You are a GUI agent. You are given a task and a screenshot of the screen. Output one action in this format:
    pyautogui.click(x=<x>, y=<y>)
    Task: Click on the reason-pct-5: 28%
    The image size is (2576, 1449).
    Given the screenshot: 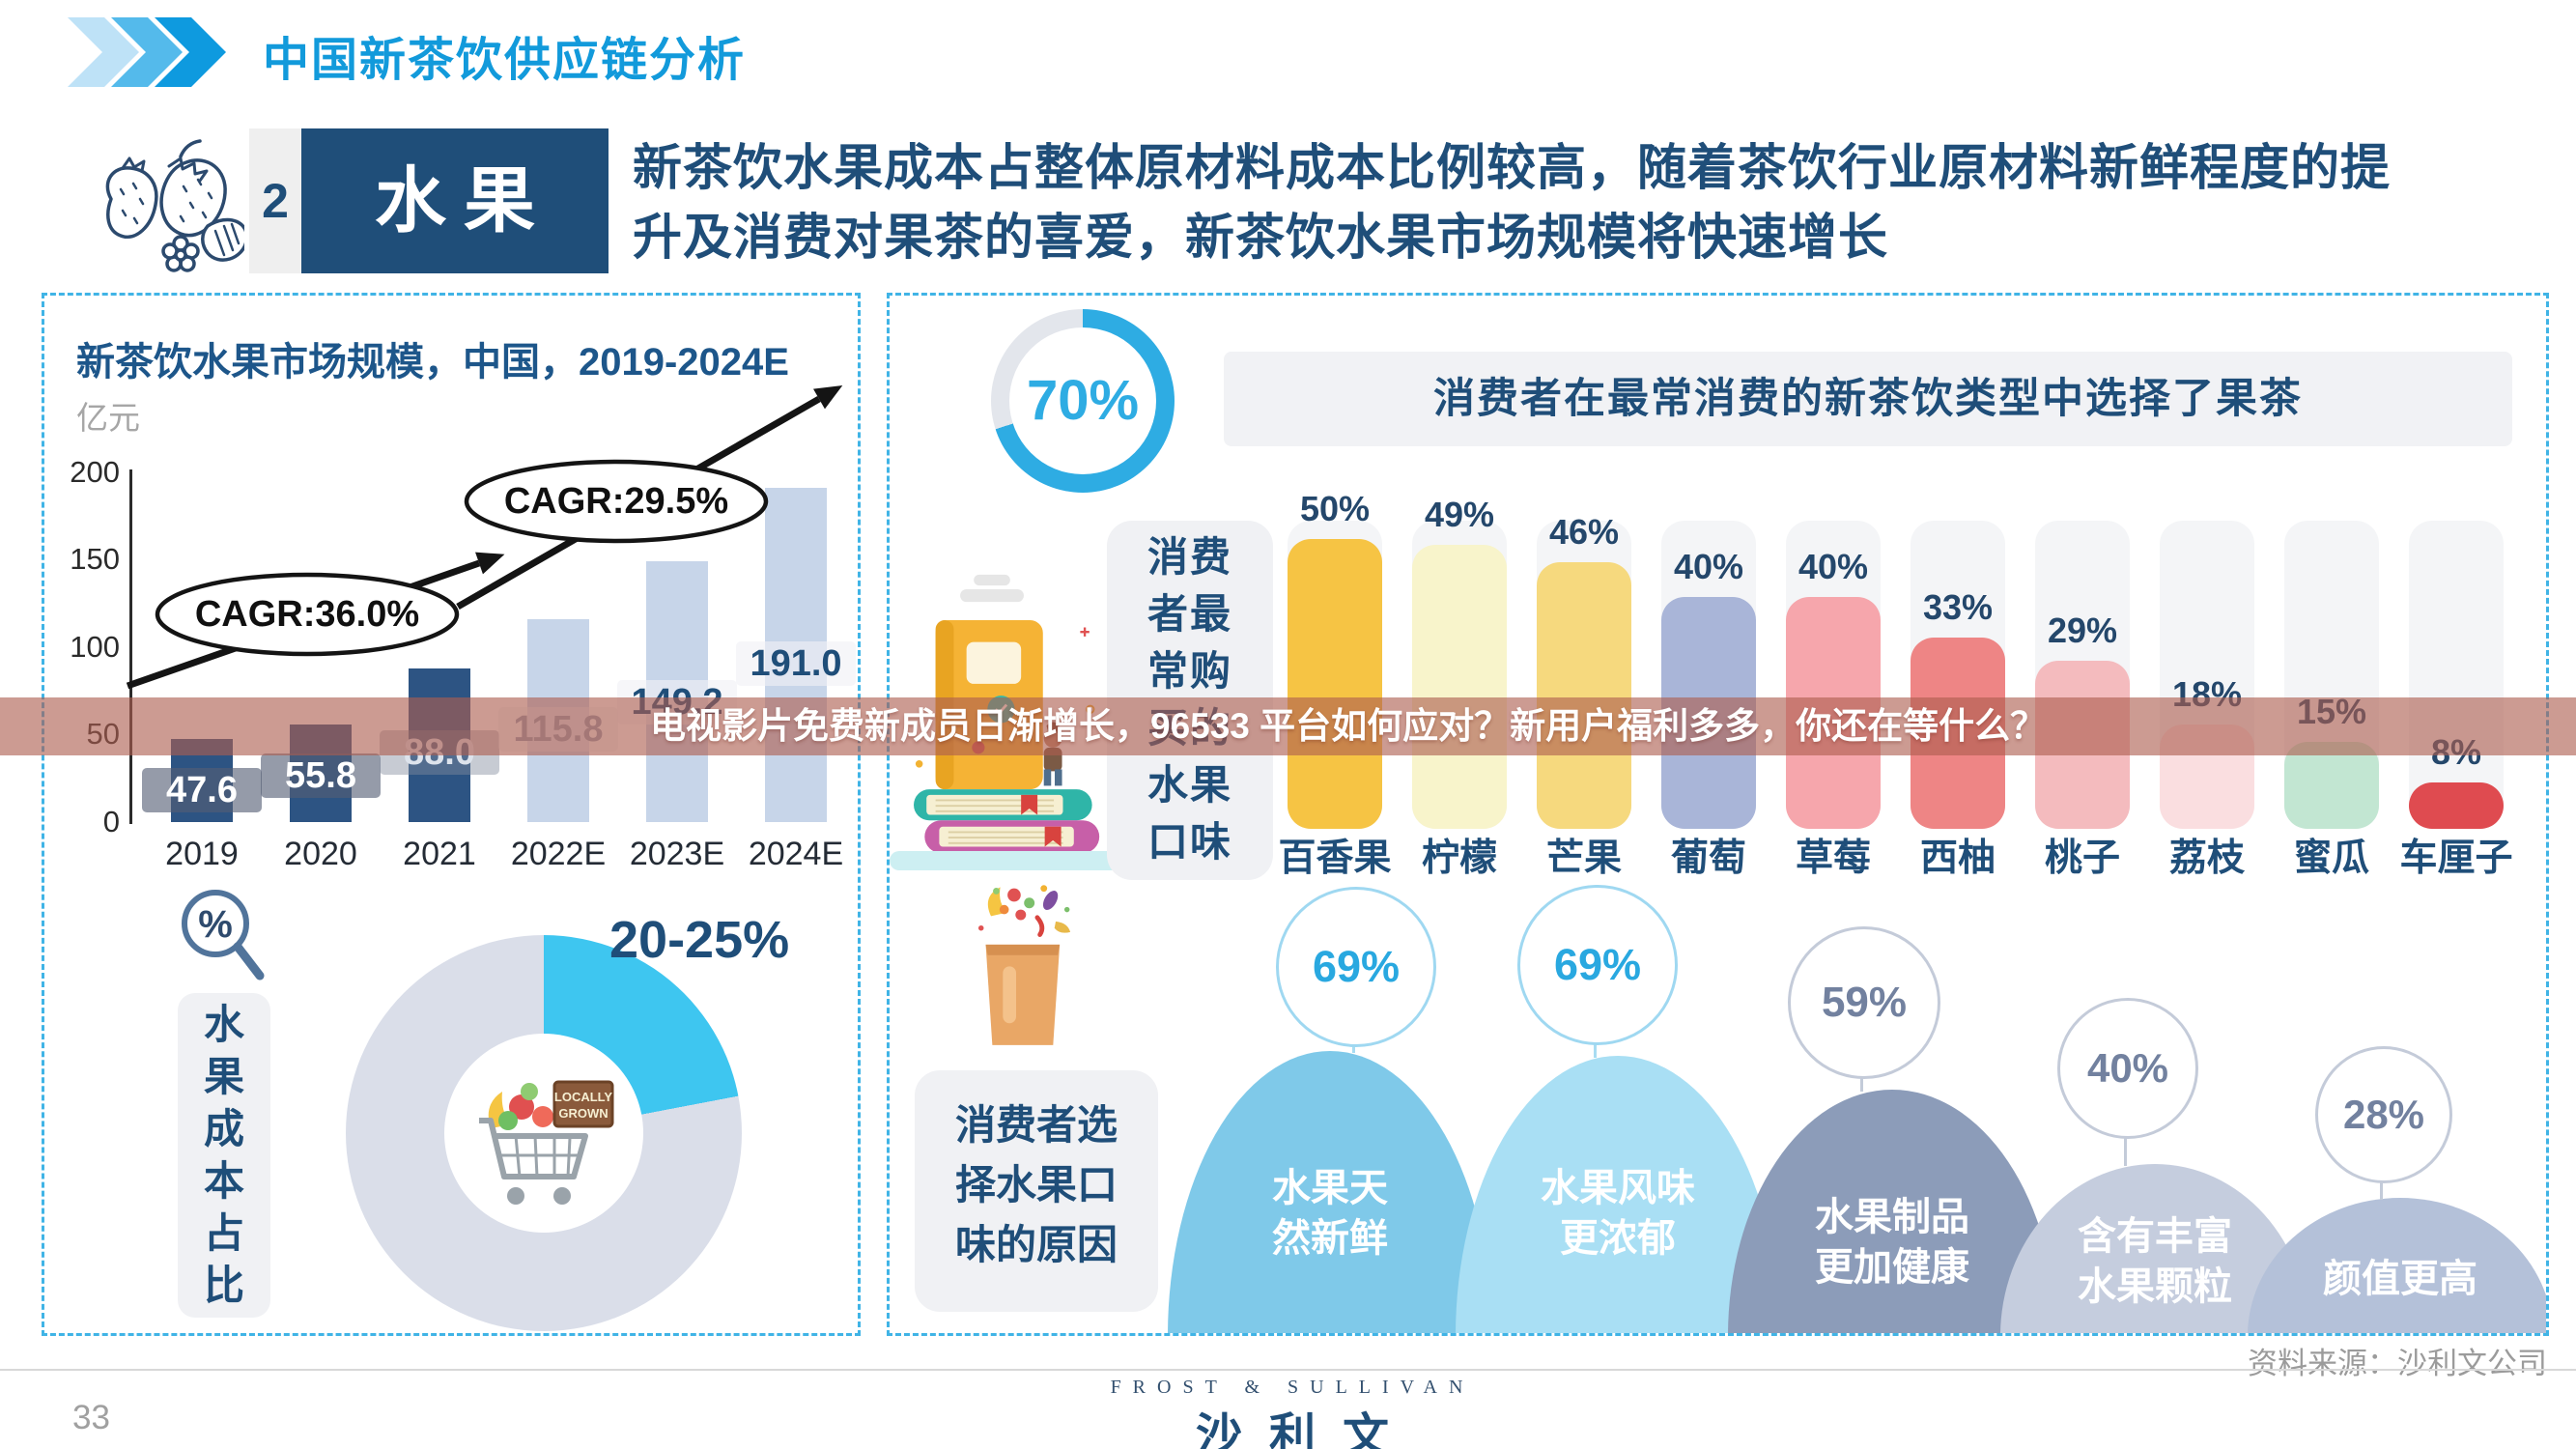 What is the action you would take?
    pyautogui.click(x=2383, y=1114)
    